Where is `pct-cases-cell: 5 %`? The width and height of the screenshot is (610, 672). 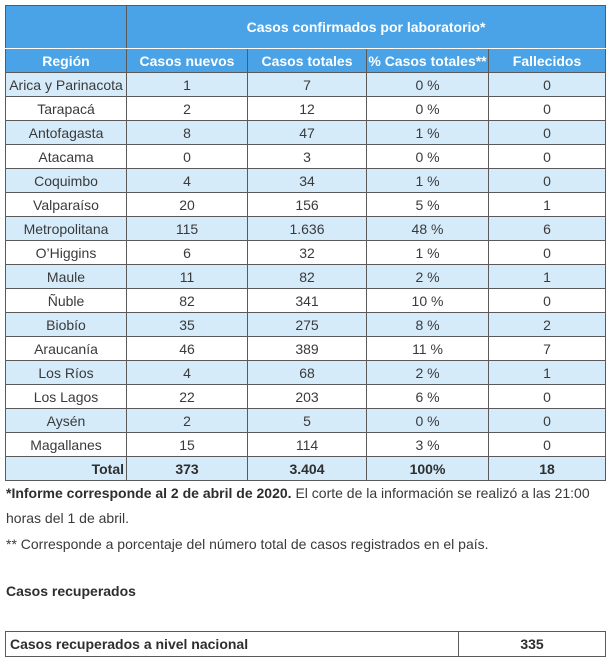 pct-cases-cell: 5 % is located at coordinates (427, 204).